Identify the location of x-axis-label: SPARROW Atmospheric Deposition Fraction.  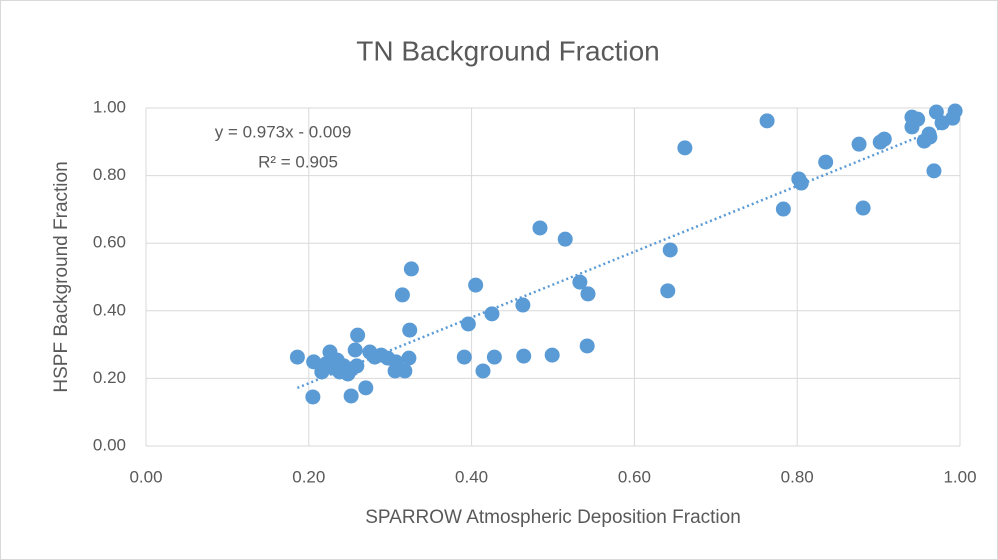
(553, 517).